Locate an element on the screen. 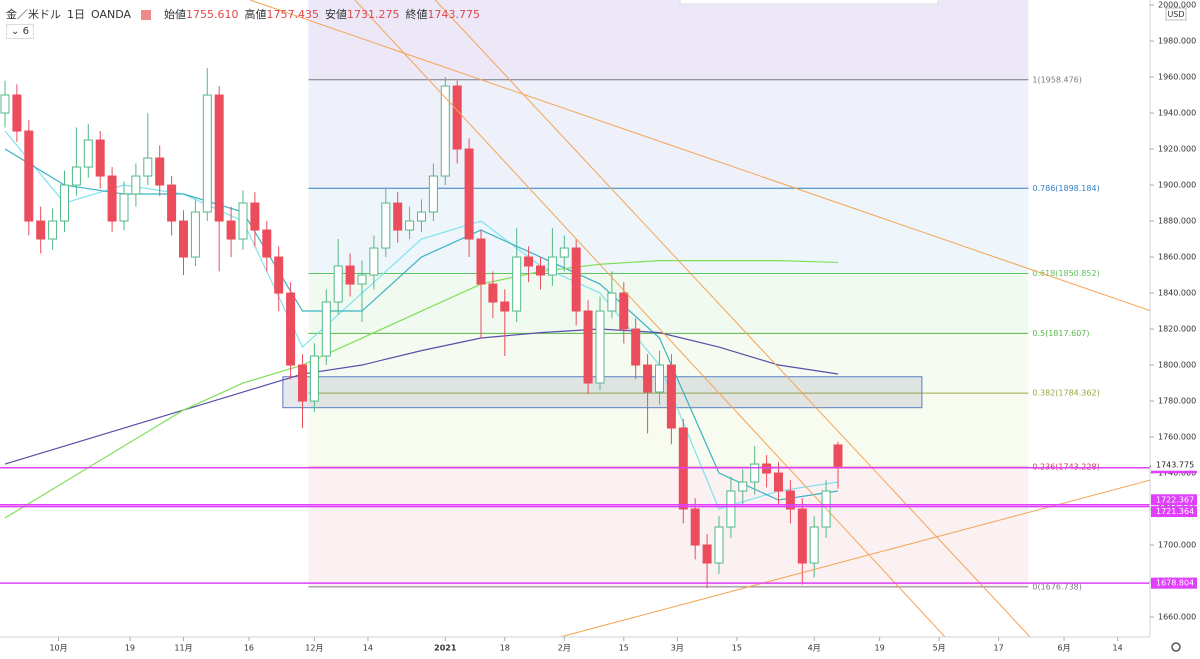  x-tick-label: 16 is located at coordinates (249, 648).